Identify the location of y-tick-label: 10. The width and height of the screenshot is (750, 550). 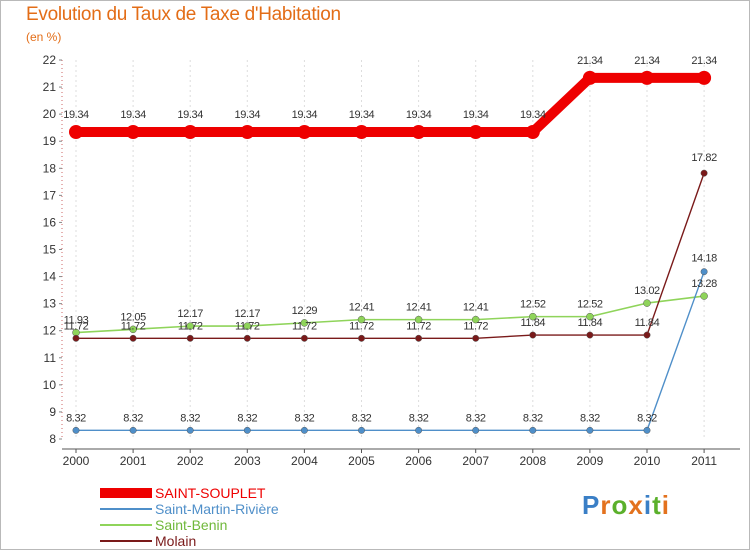
(50, 385).